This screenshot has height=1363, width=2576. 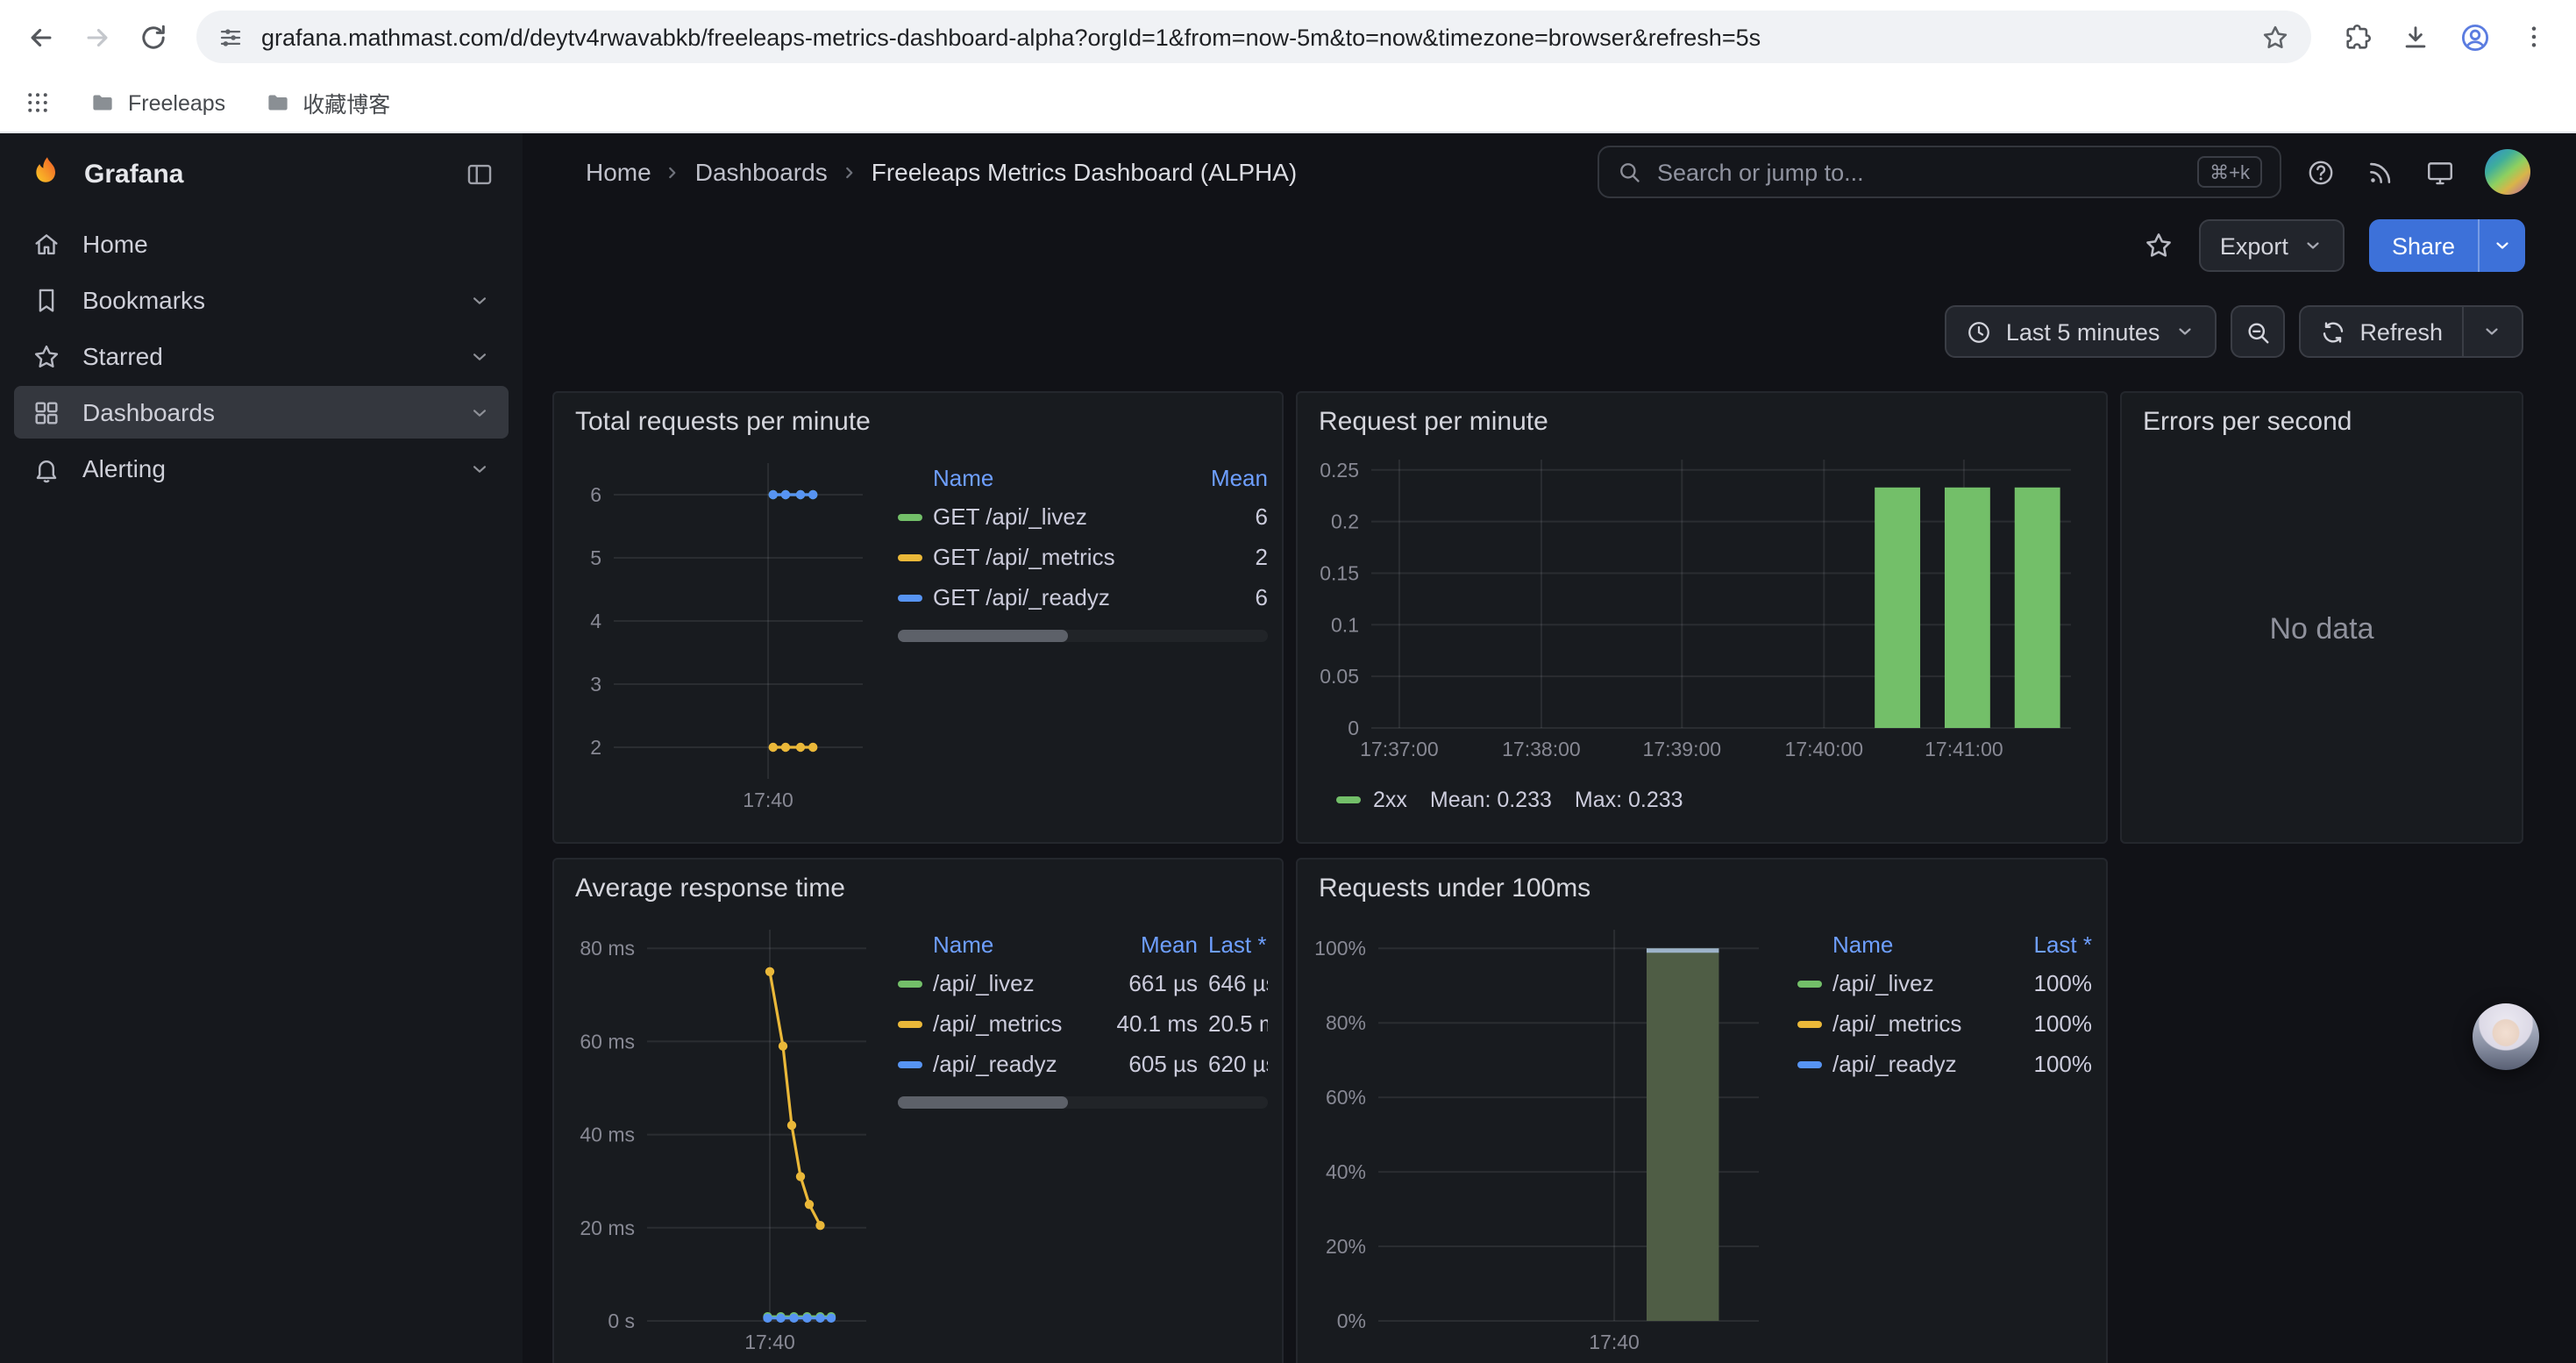 What do you see at coordinates (722, 635) in the screenshot?
I see `total-requests-chart: 2 3 4 5 6 17:40` at bounding box center [722, 635].